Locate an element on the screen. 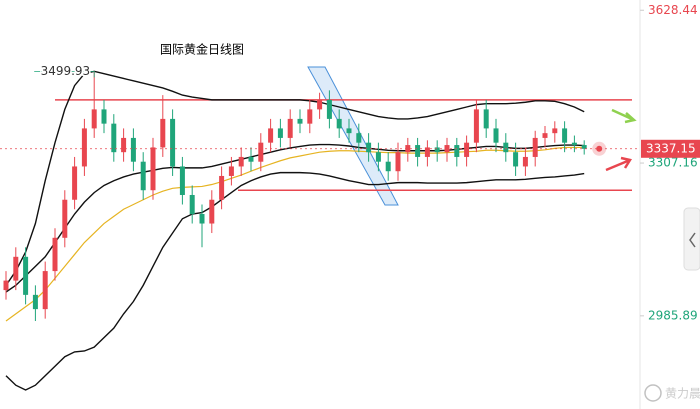  y-tick-label: 3307.16 is located at coordinates (673, 163).